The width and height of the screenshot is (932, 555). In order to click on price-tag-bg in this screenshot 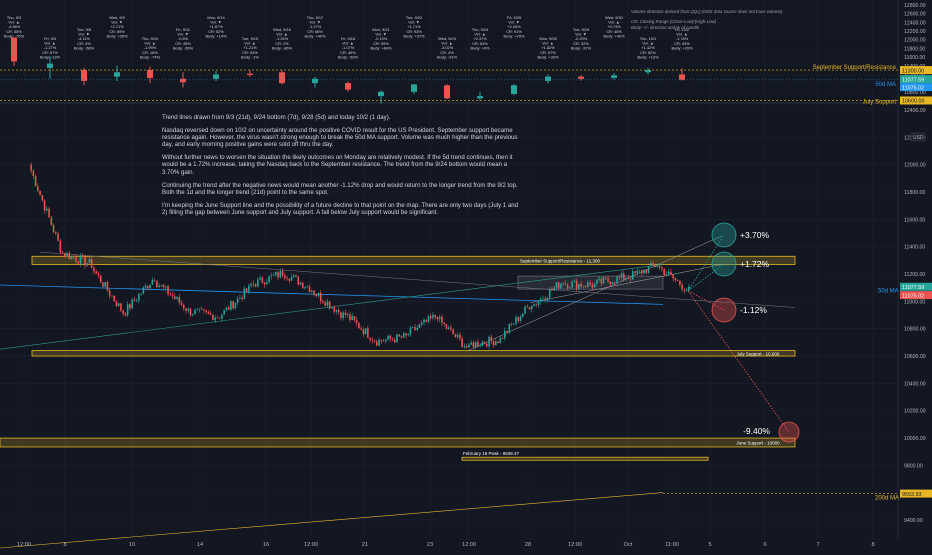, I will do `click(916, 286)`.